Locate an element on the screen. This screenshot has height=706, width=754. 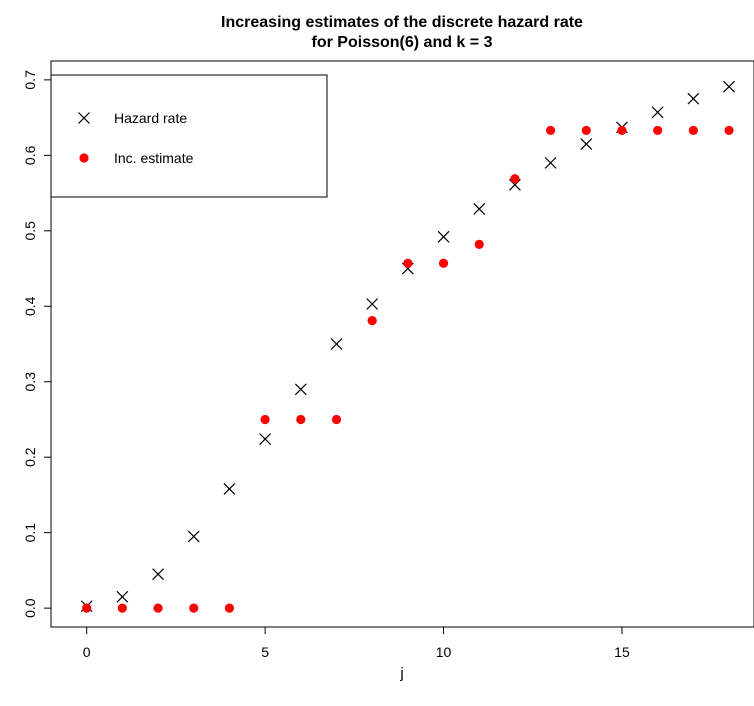
legend: Hazard rate Inc. estimate is located at coordinates (189, 136).